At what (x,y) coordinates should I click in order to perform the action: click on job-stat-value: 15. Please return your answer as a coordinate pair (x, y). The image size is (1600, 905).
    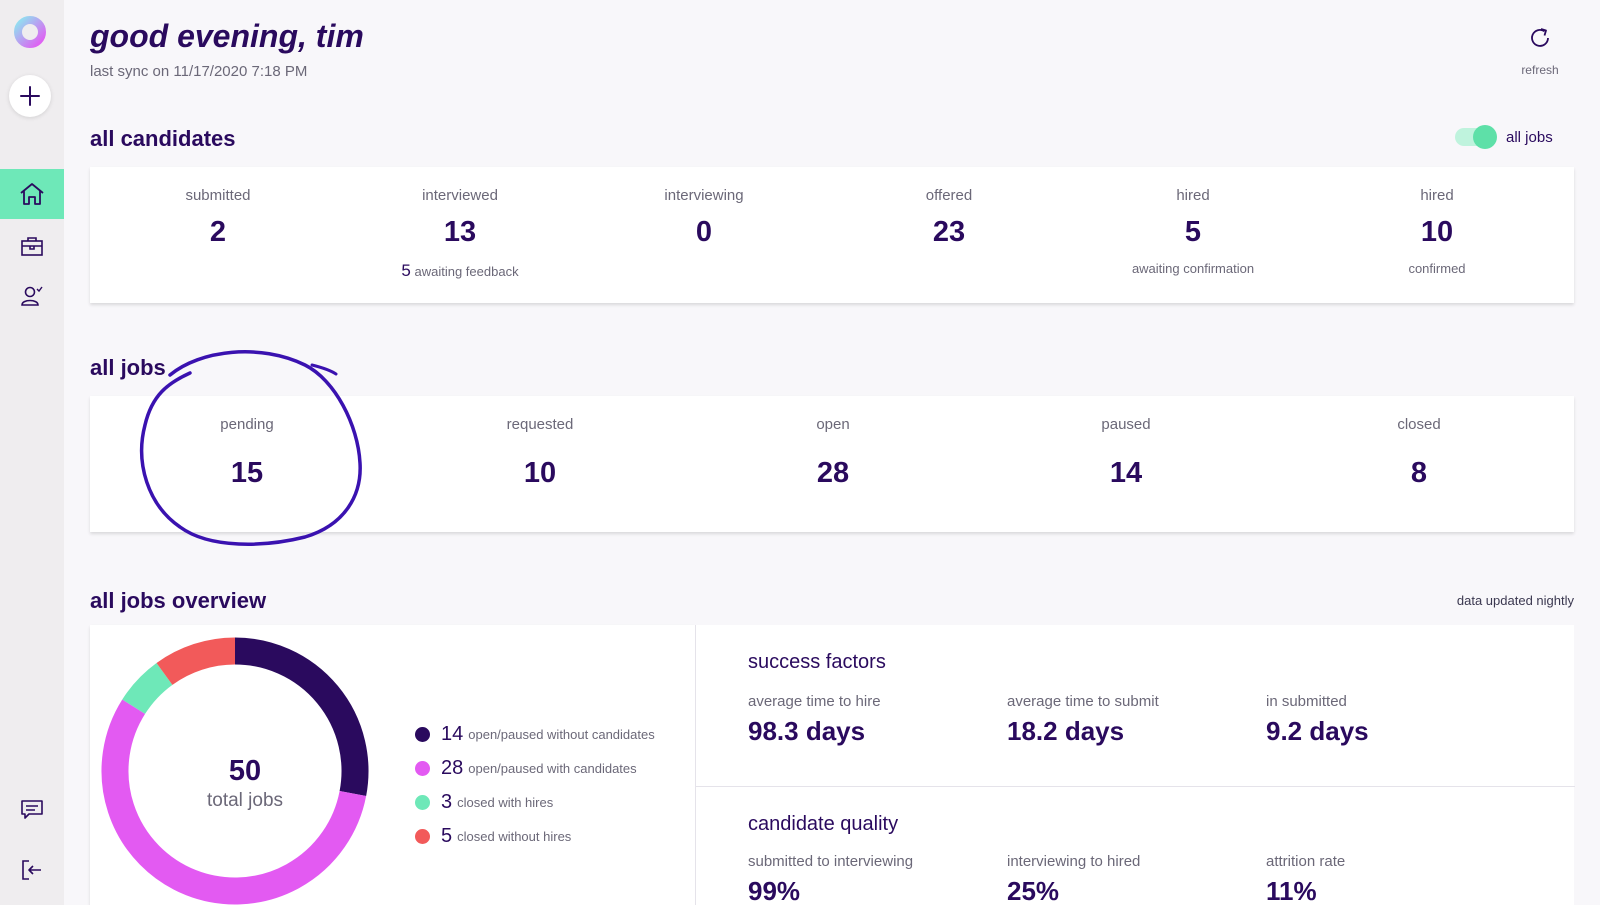
    Looking at the image, I should click on (247, 473).